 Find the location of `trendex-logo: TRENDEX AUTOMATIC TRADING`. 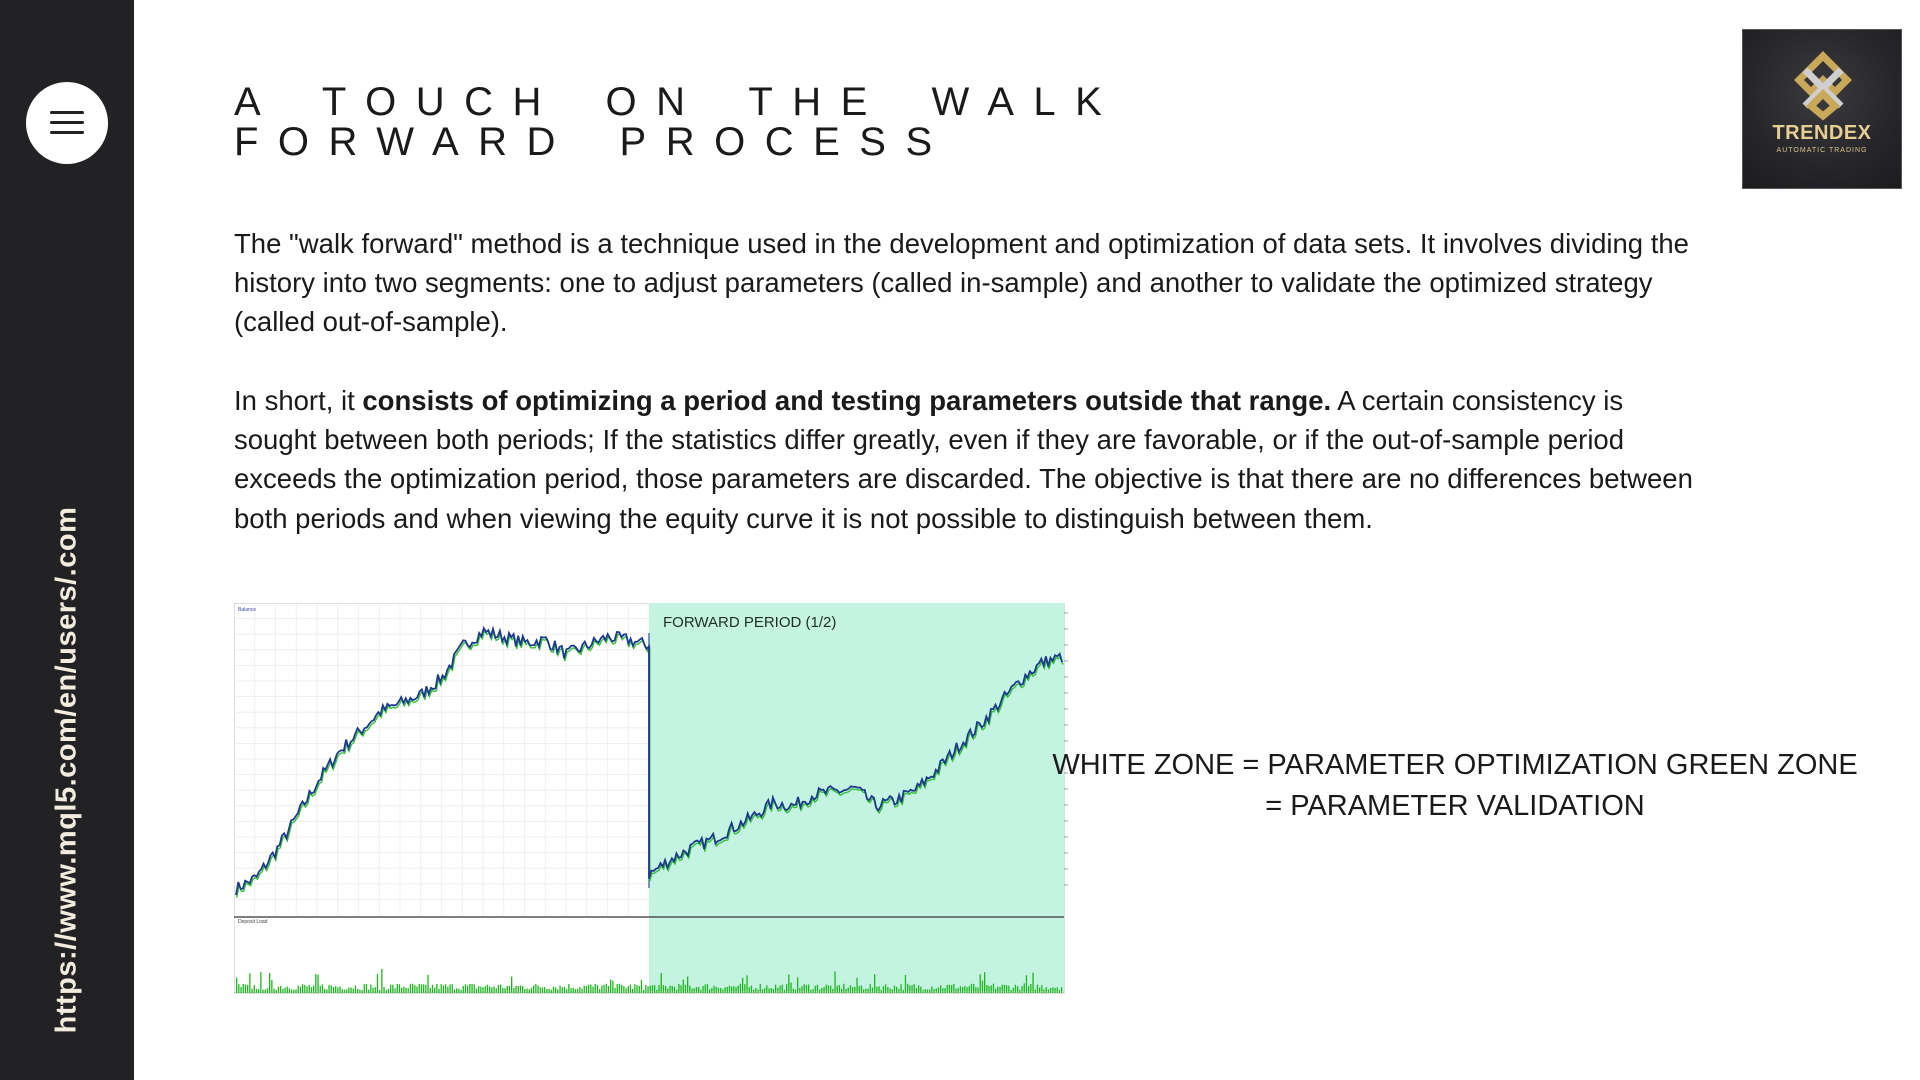

trendex-logo: TRENDEX AUTOMATIC TRADING is located at coordinates (1822, 109).